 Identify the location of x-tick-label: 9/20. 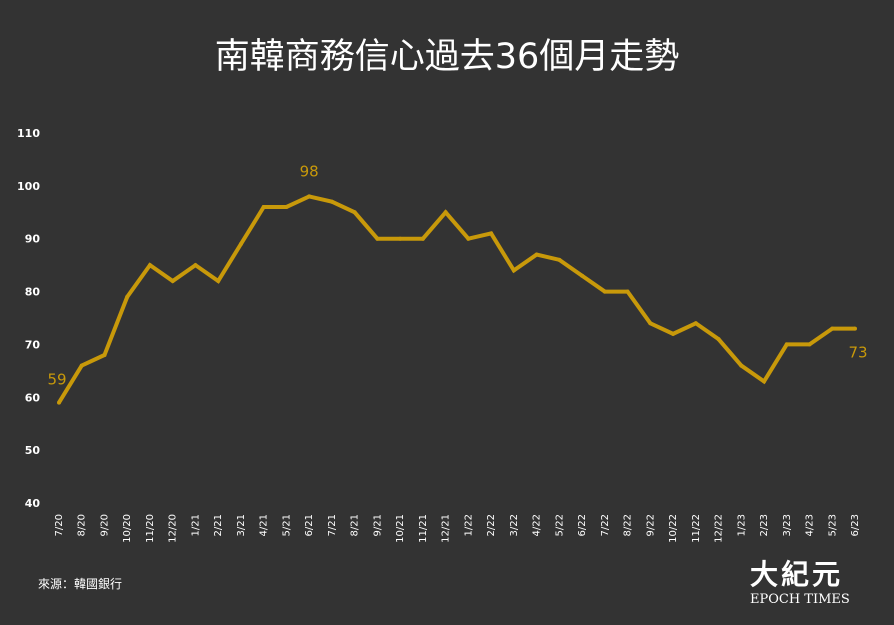
(104, 525).